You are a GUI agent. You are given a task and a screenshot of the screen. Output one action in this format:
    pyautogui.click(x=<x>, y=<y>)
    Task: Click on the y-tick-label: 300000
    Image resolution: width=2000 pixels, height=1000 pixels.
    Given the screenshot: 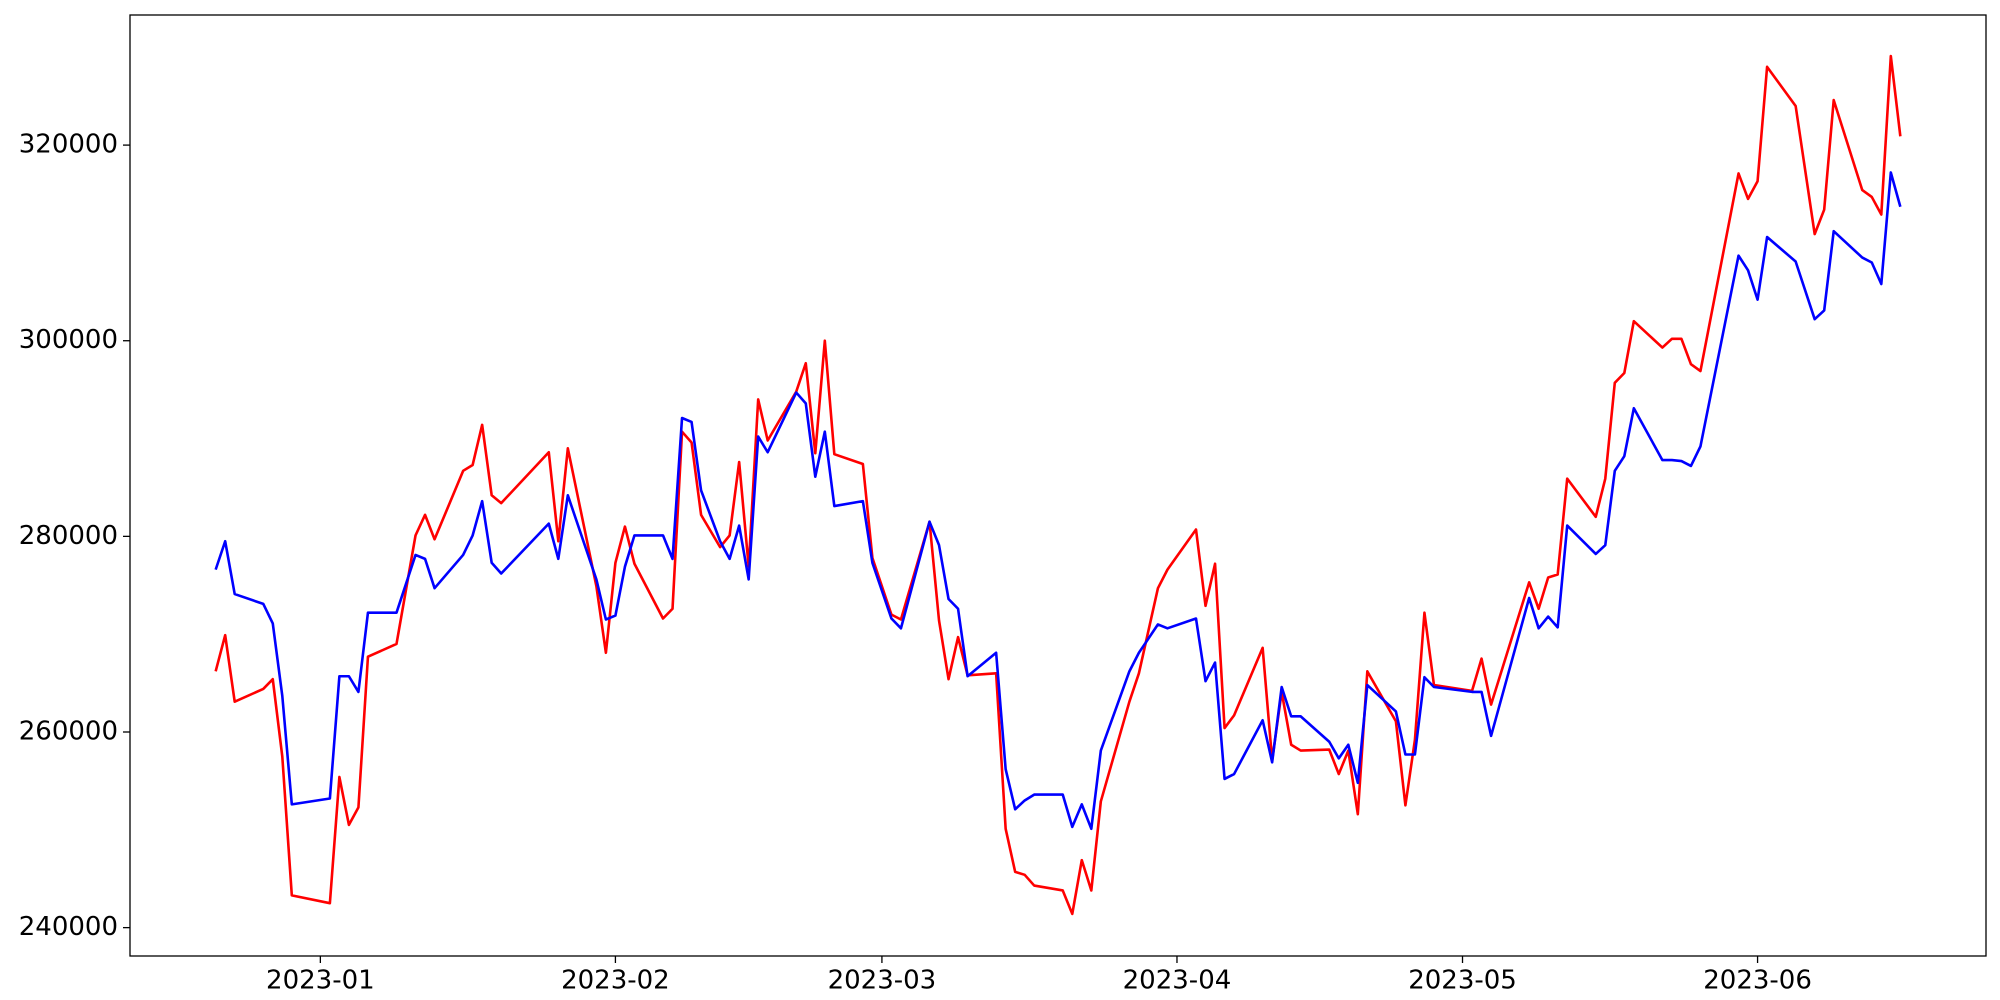 What is the action you would take?
    pyautogui.click(x=68, y=340)
    